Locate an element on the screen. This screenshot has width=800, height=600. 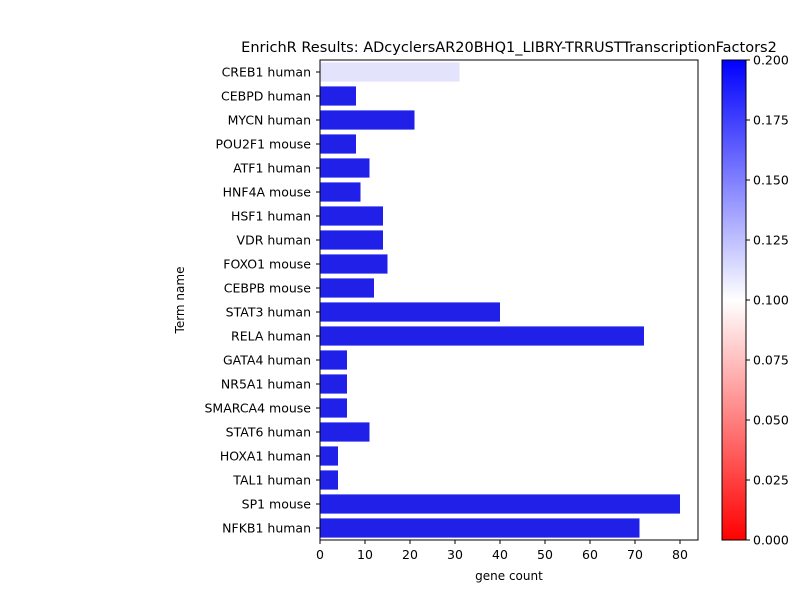
x-axis-label: gene count is located at coordinates (509, 576).